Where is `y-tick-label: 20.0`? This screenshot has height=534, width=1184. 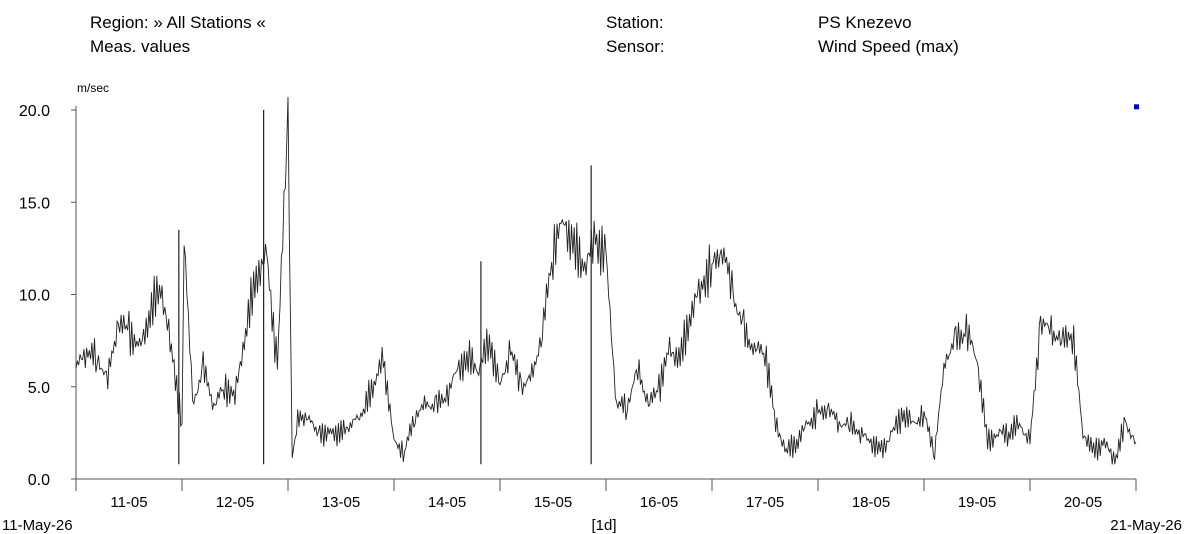
y-tick-label: 20.0 is located at coordinates (34, 111).